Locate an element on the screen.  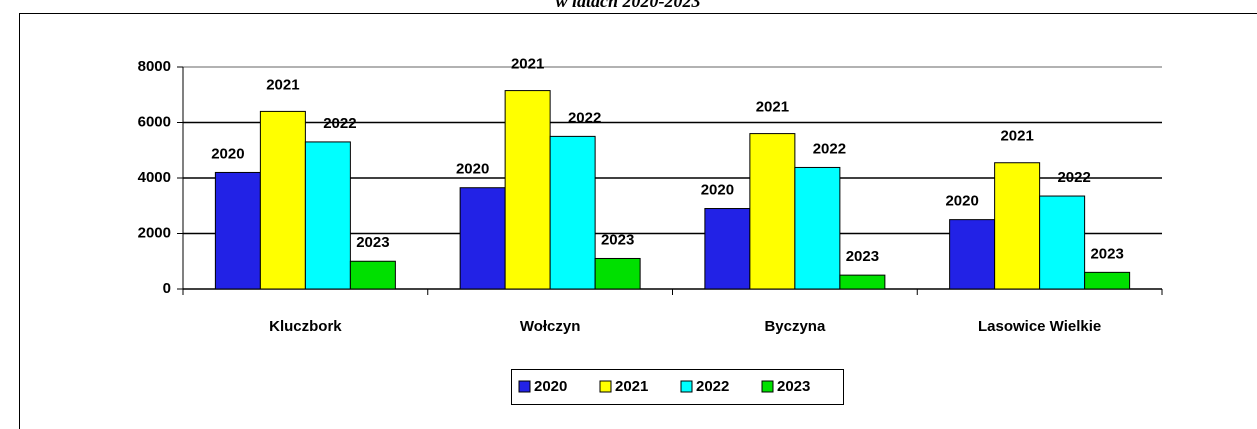
x-tick-label: Lasowice Wielkie is located at coordinates (1039, 326).